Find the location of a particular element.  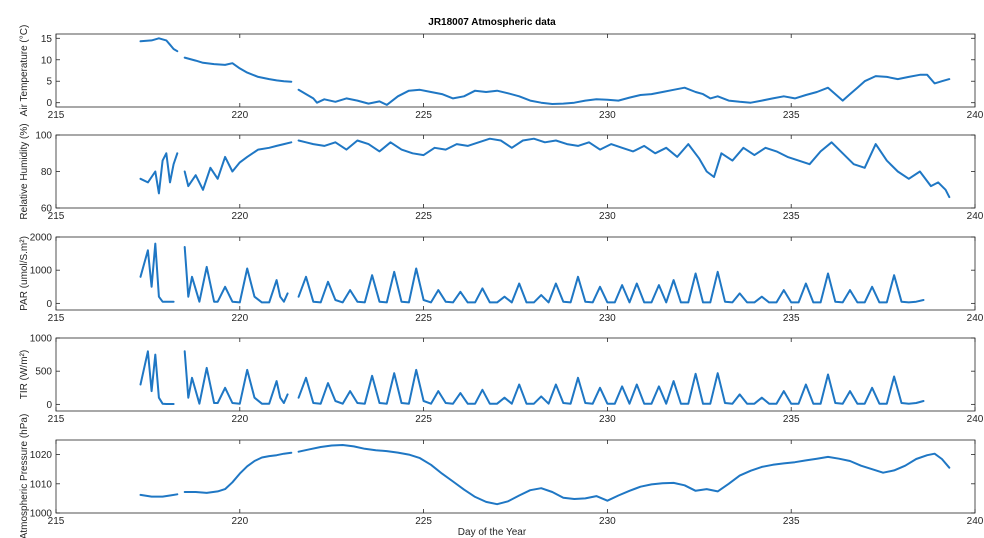

panel-3-y-tick-label-1000: 1000 is located at coordinates (41, 271).